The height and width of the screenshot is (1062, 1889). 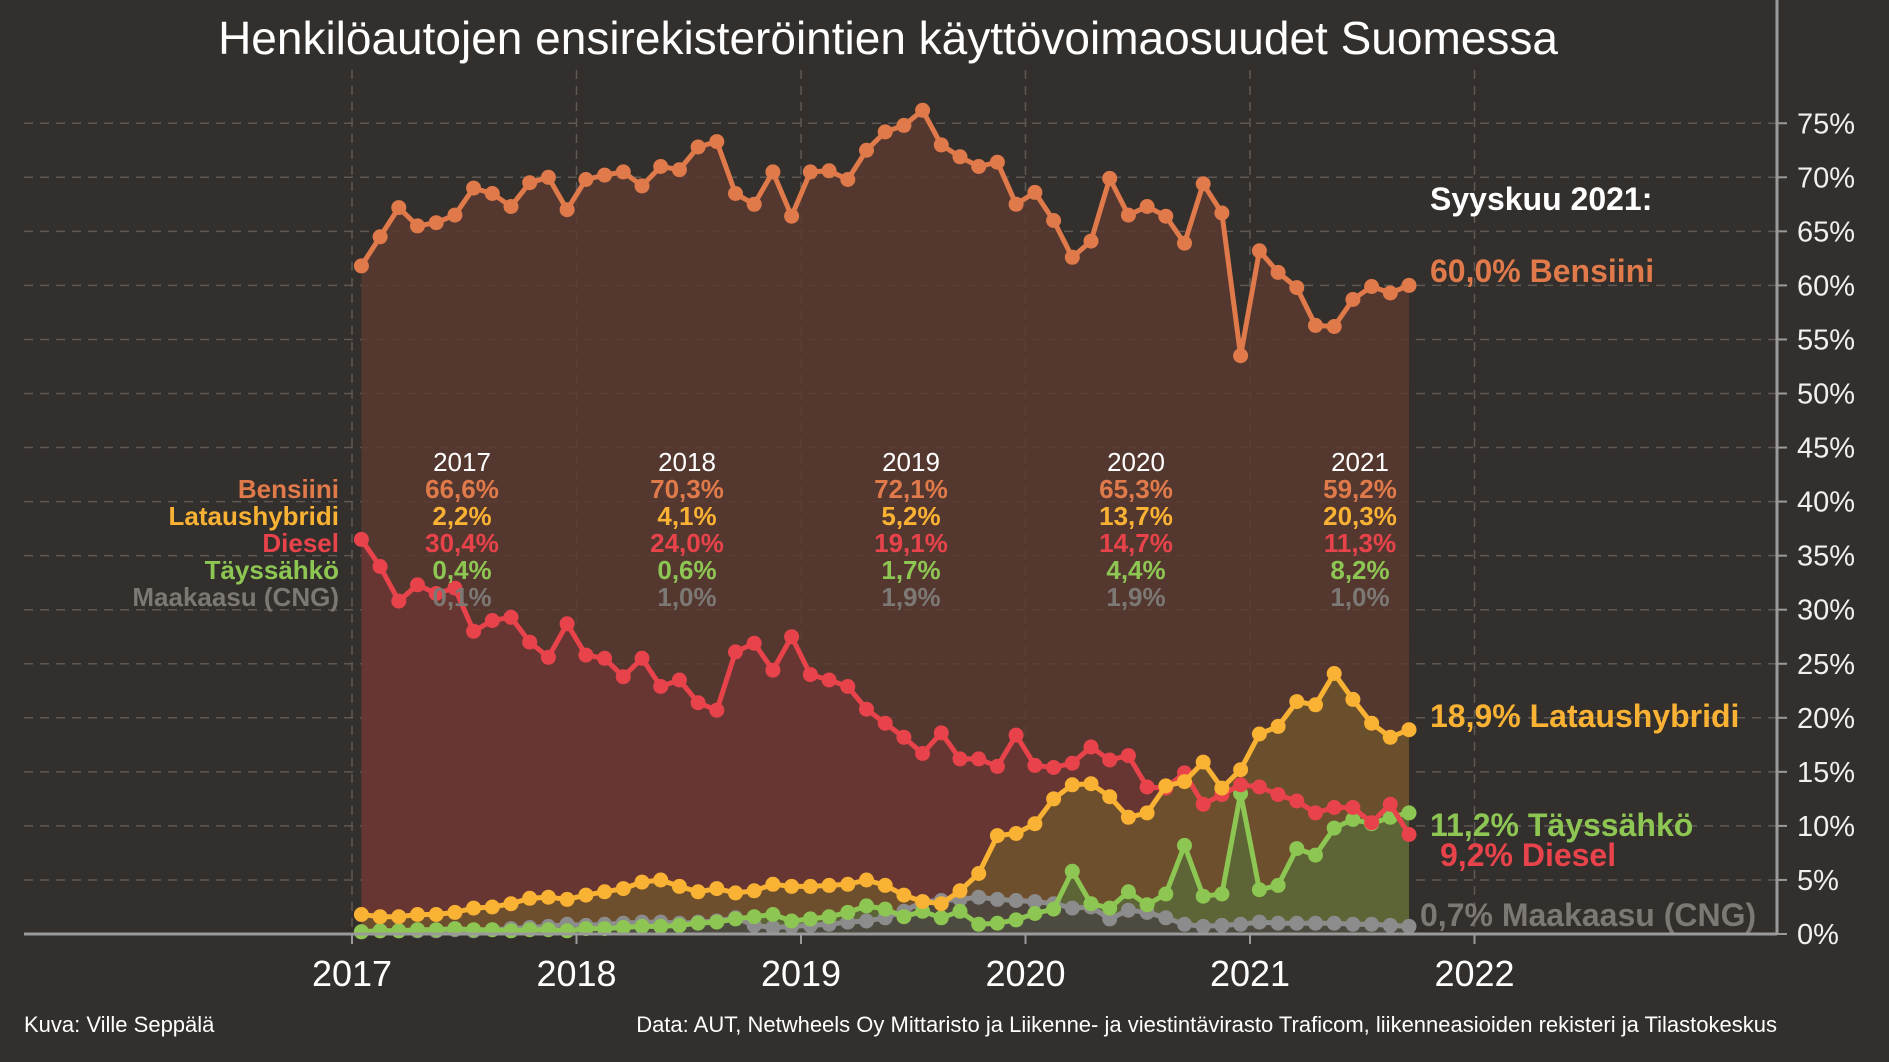 I want to click on x-tick-label: 2018, so click(x=576, y=973).